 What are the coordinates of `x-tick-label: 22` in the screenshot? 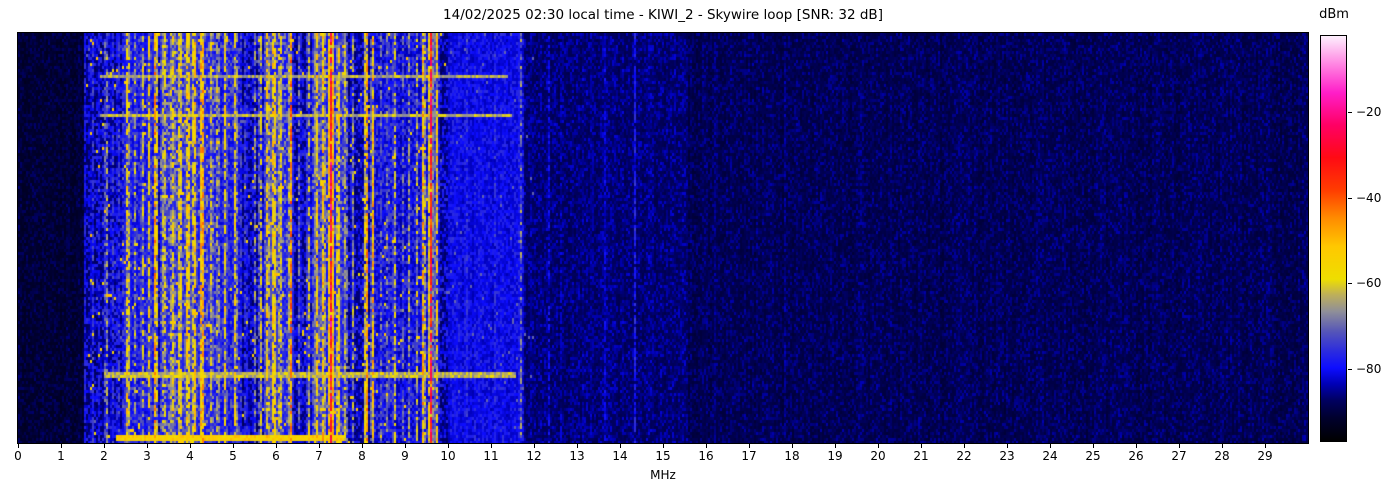 It's located at (964, 456).